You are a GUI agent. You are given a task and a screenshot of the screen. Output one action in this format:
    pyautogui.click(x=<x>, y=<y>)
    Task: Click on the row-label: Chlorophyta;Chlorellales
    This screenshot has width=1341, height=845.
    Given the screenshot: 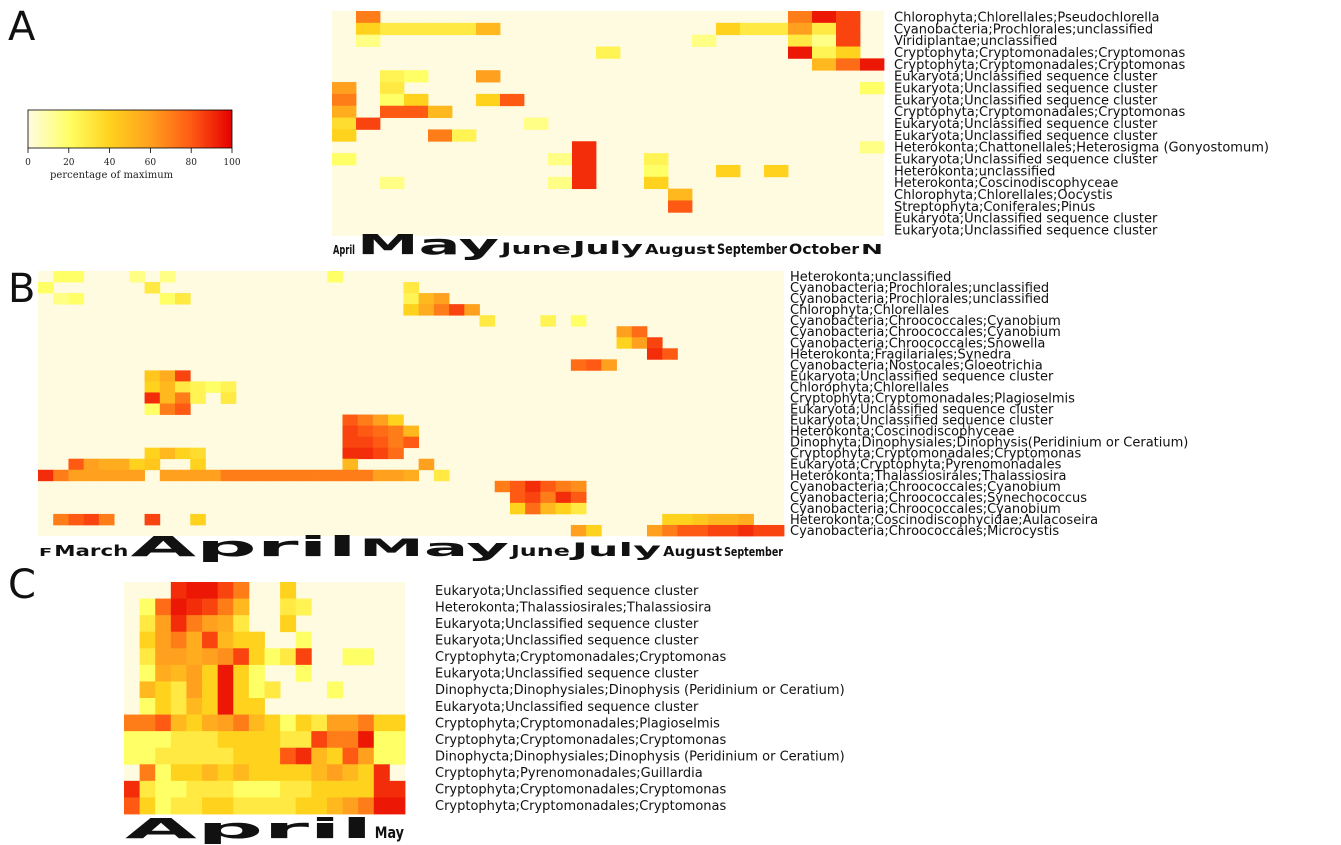 What is the action you would take?
    pyautogui.click(x=869, y=310)
    